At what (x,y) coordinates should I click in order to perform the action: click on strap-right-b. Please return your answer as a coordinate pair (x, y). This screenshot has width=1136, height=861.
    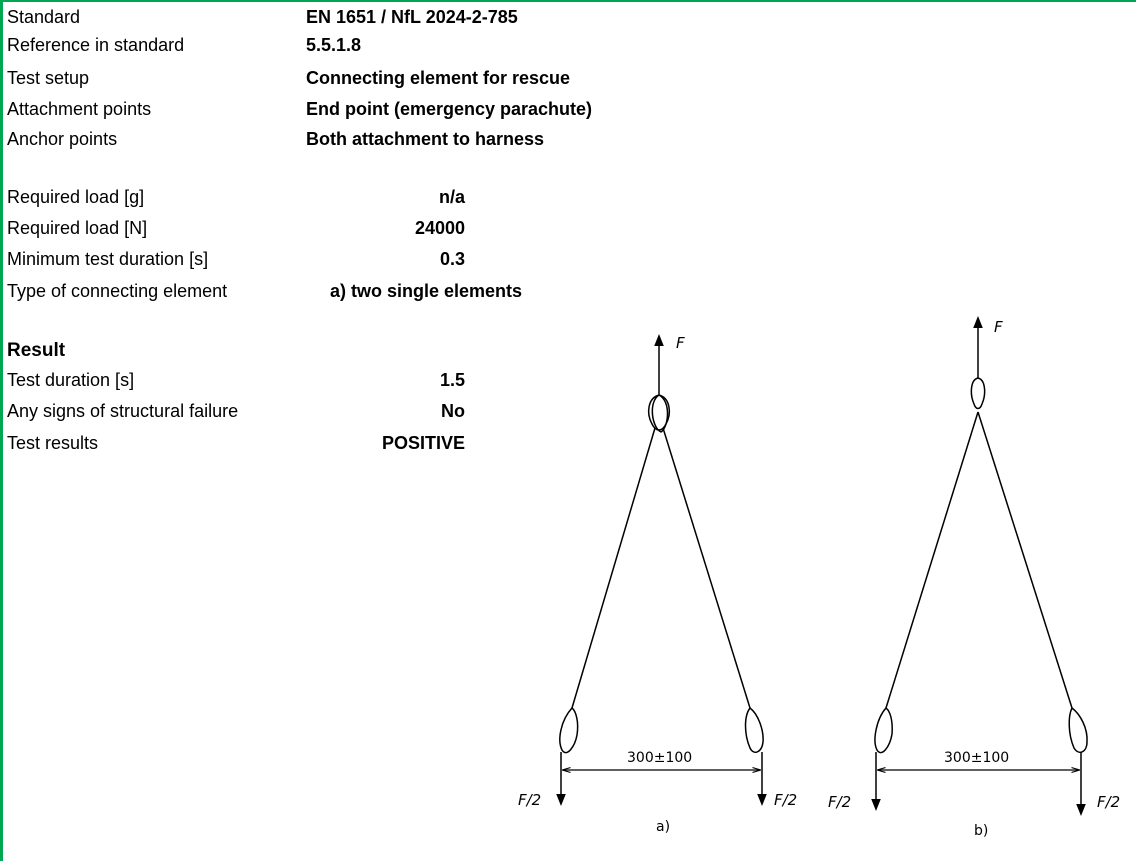
    Looking at the image, I should click on (1025, 560).